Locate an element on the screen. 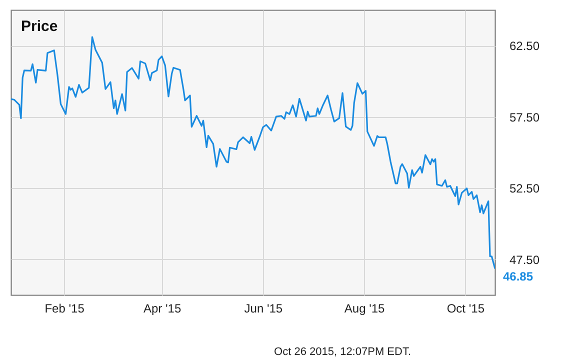  y-tick-label: 52.50 is located at coordinates (525, 189).